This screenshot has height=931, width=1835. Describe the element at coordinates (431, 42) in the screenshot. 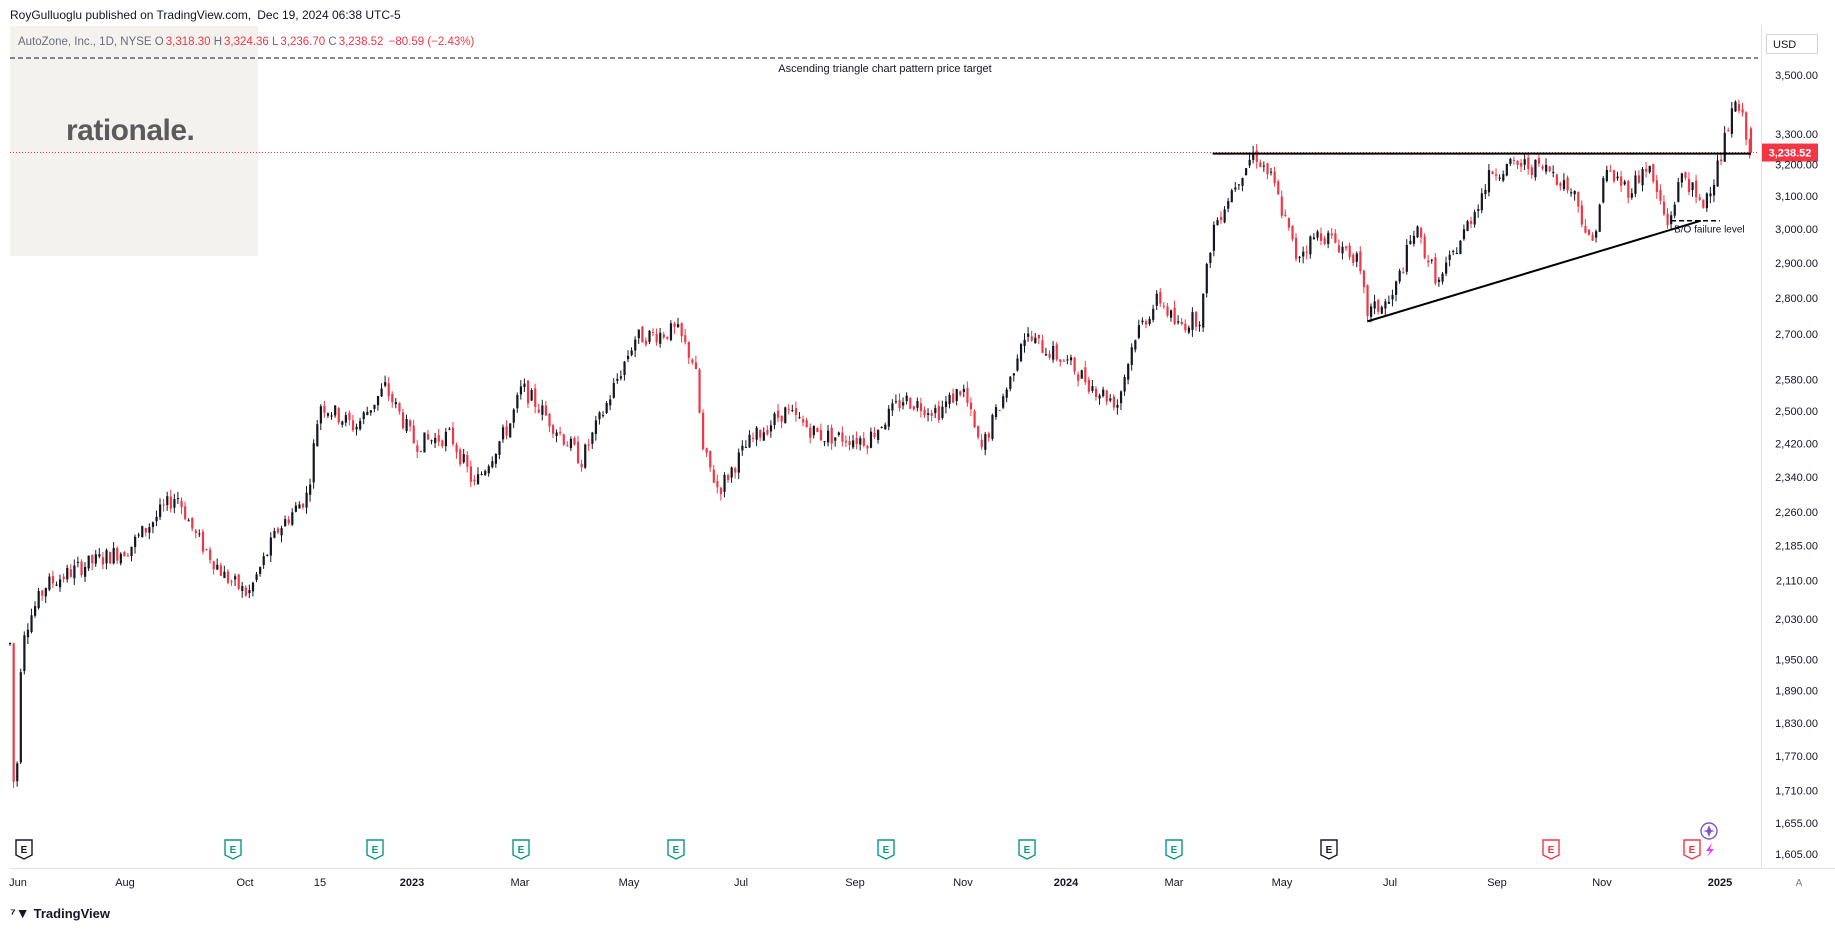

I see `change-value: −80.59 (−2.43%)` at that location.